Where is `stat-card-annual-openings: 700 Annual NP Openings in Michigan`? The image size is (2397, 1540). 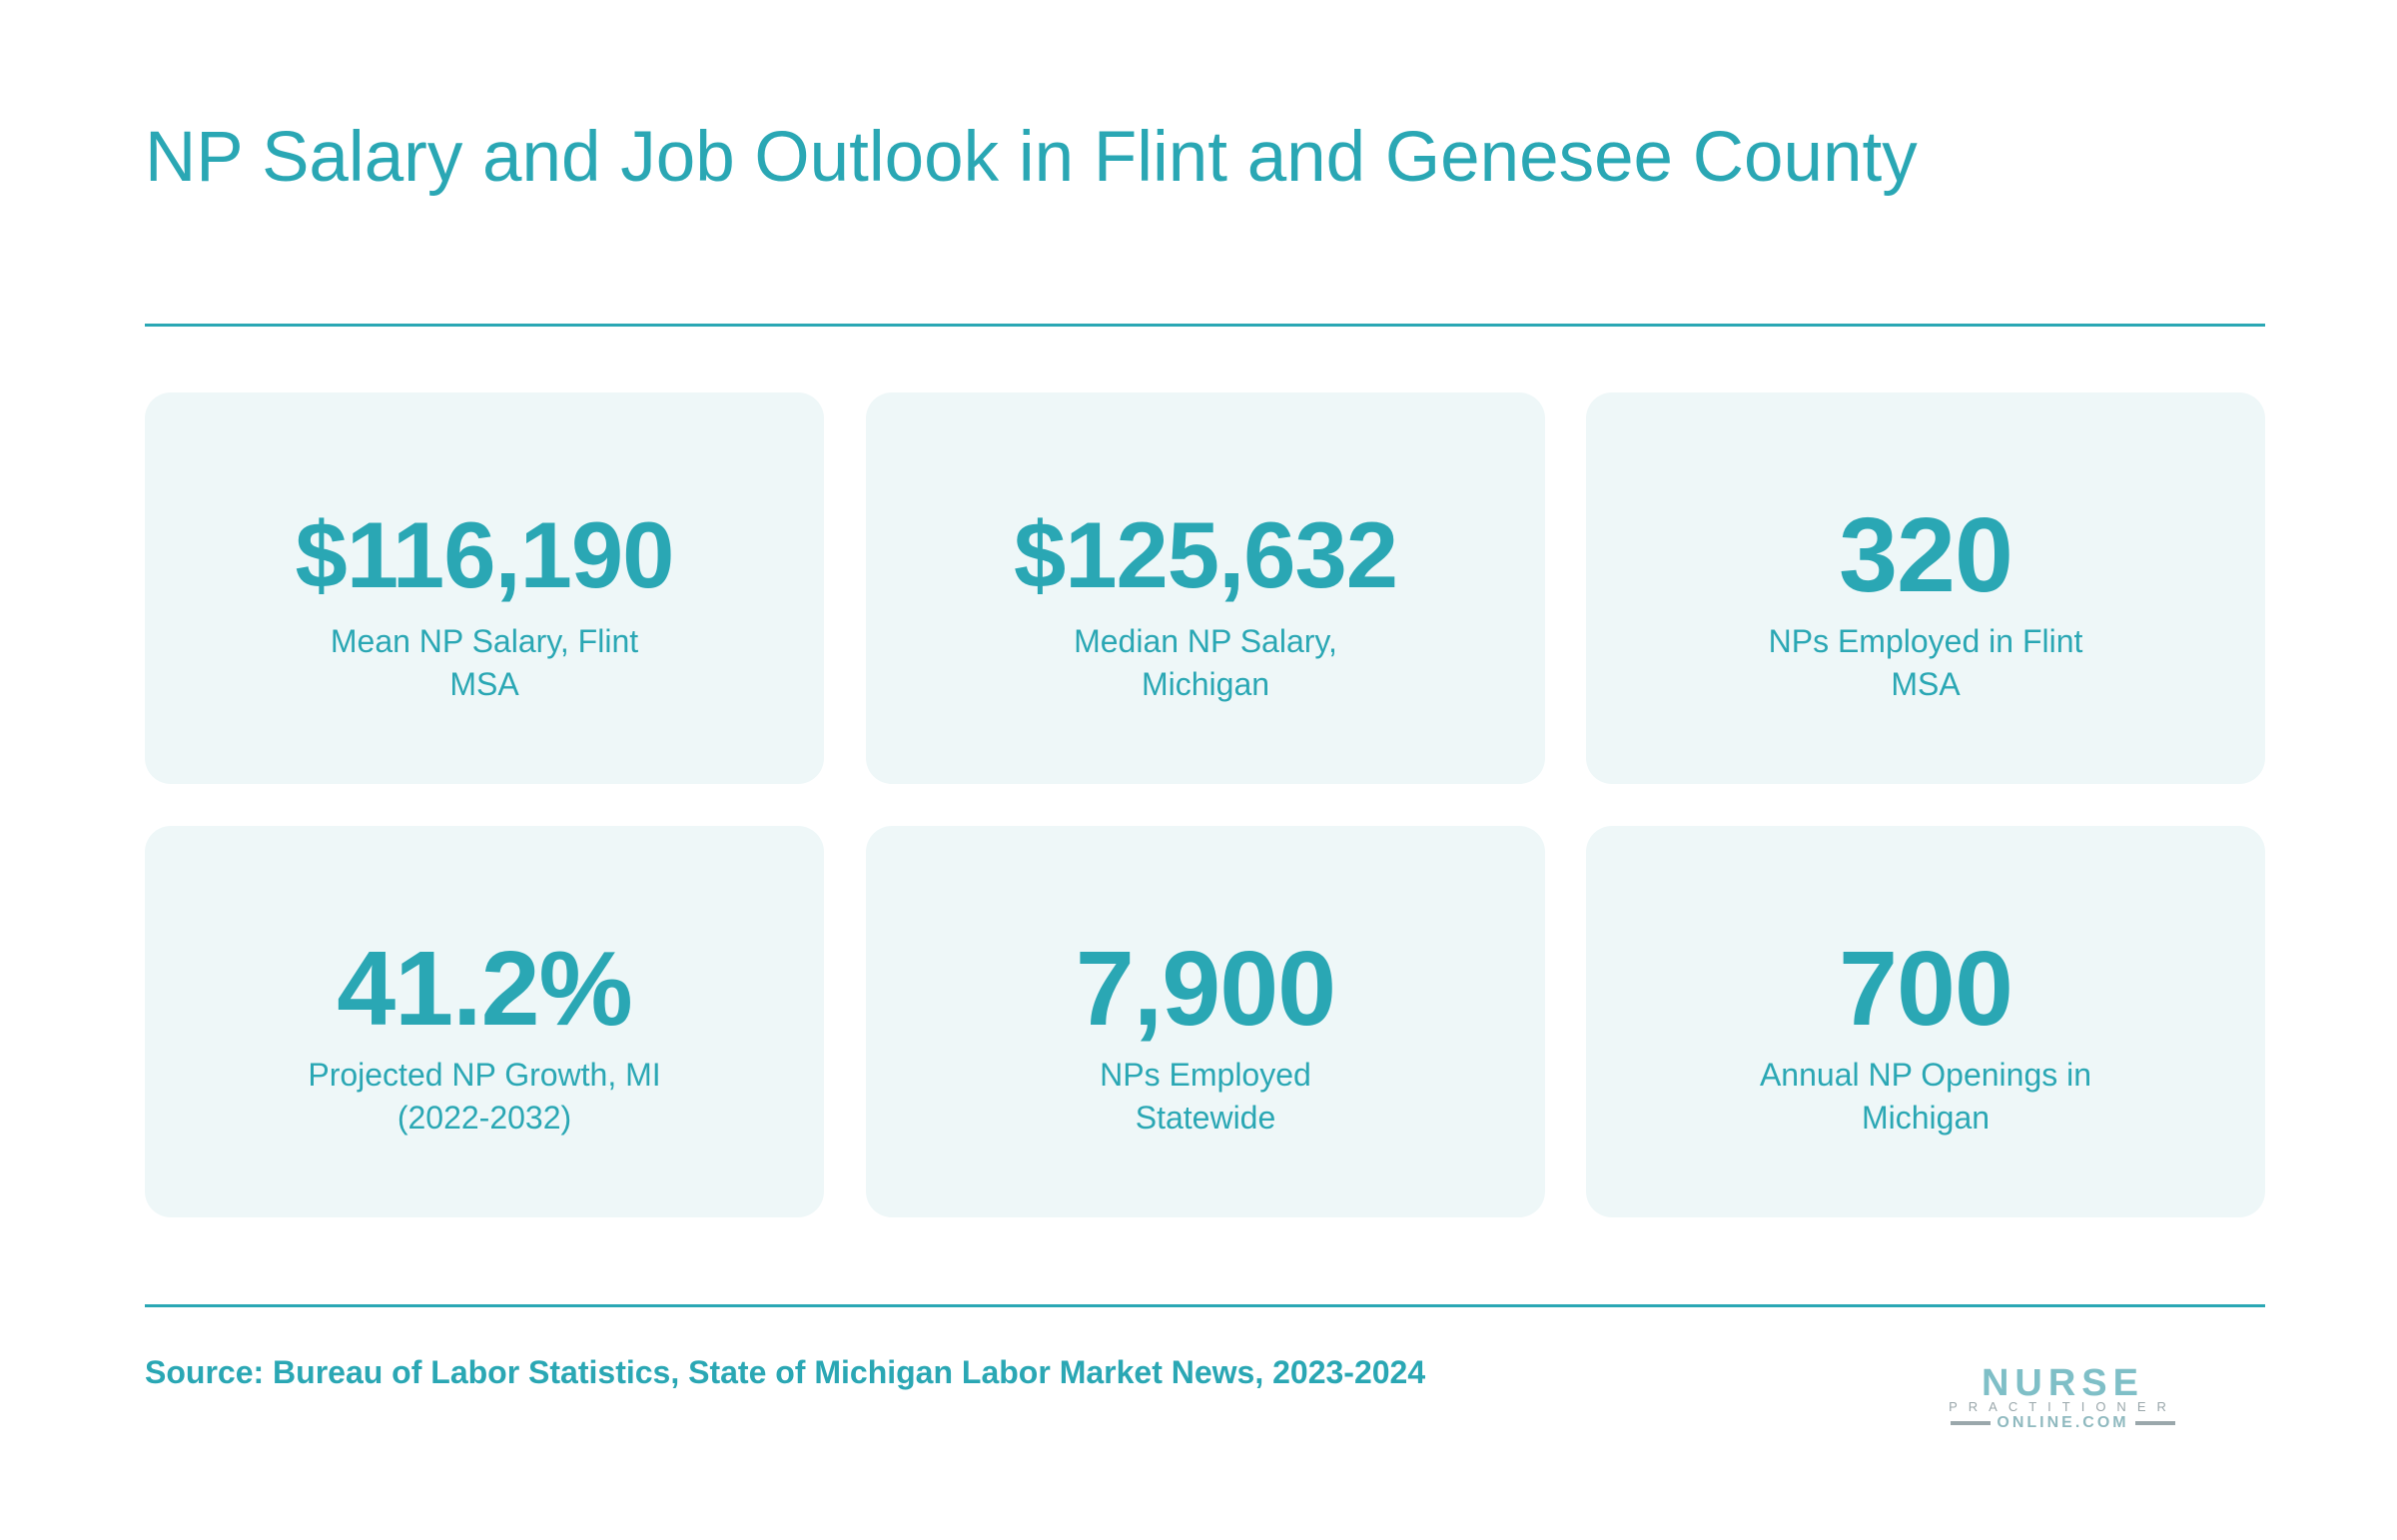 stat-card-annual-openings: 700 Annual NP Openings in Michigan is located at coordinates (1925, 1021).